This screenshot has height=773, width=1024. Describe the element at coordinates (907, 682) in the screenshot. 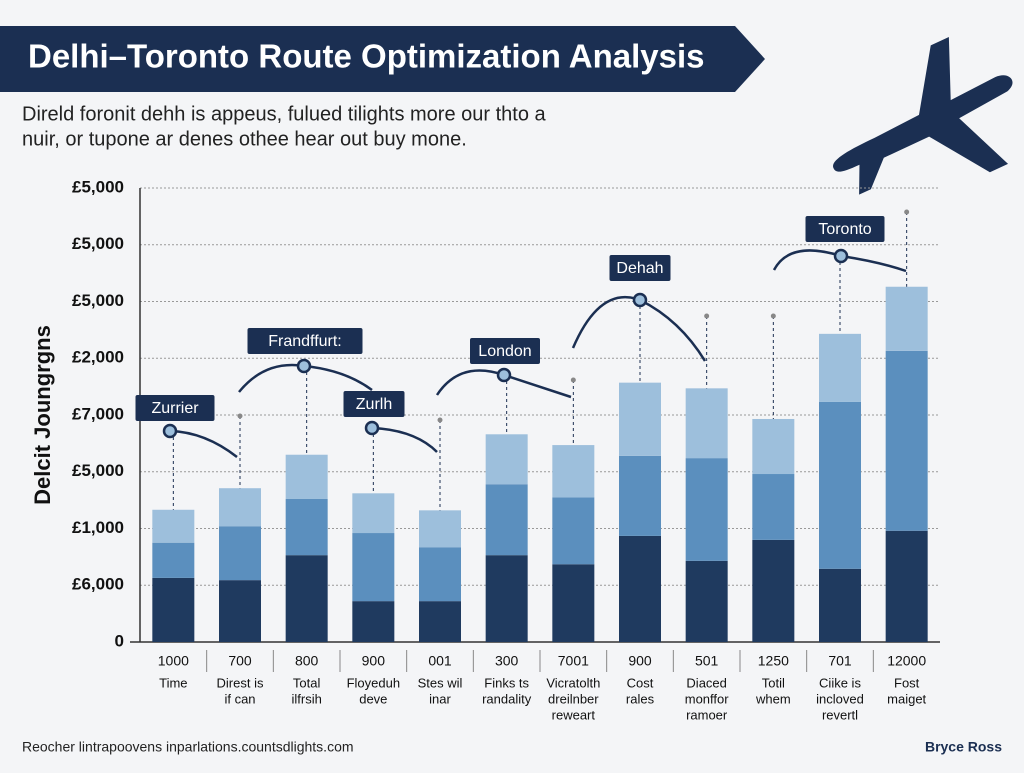

I see `x-tick-note: Fost` at that location.